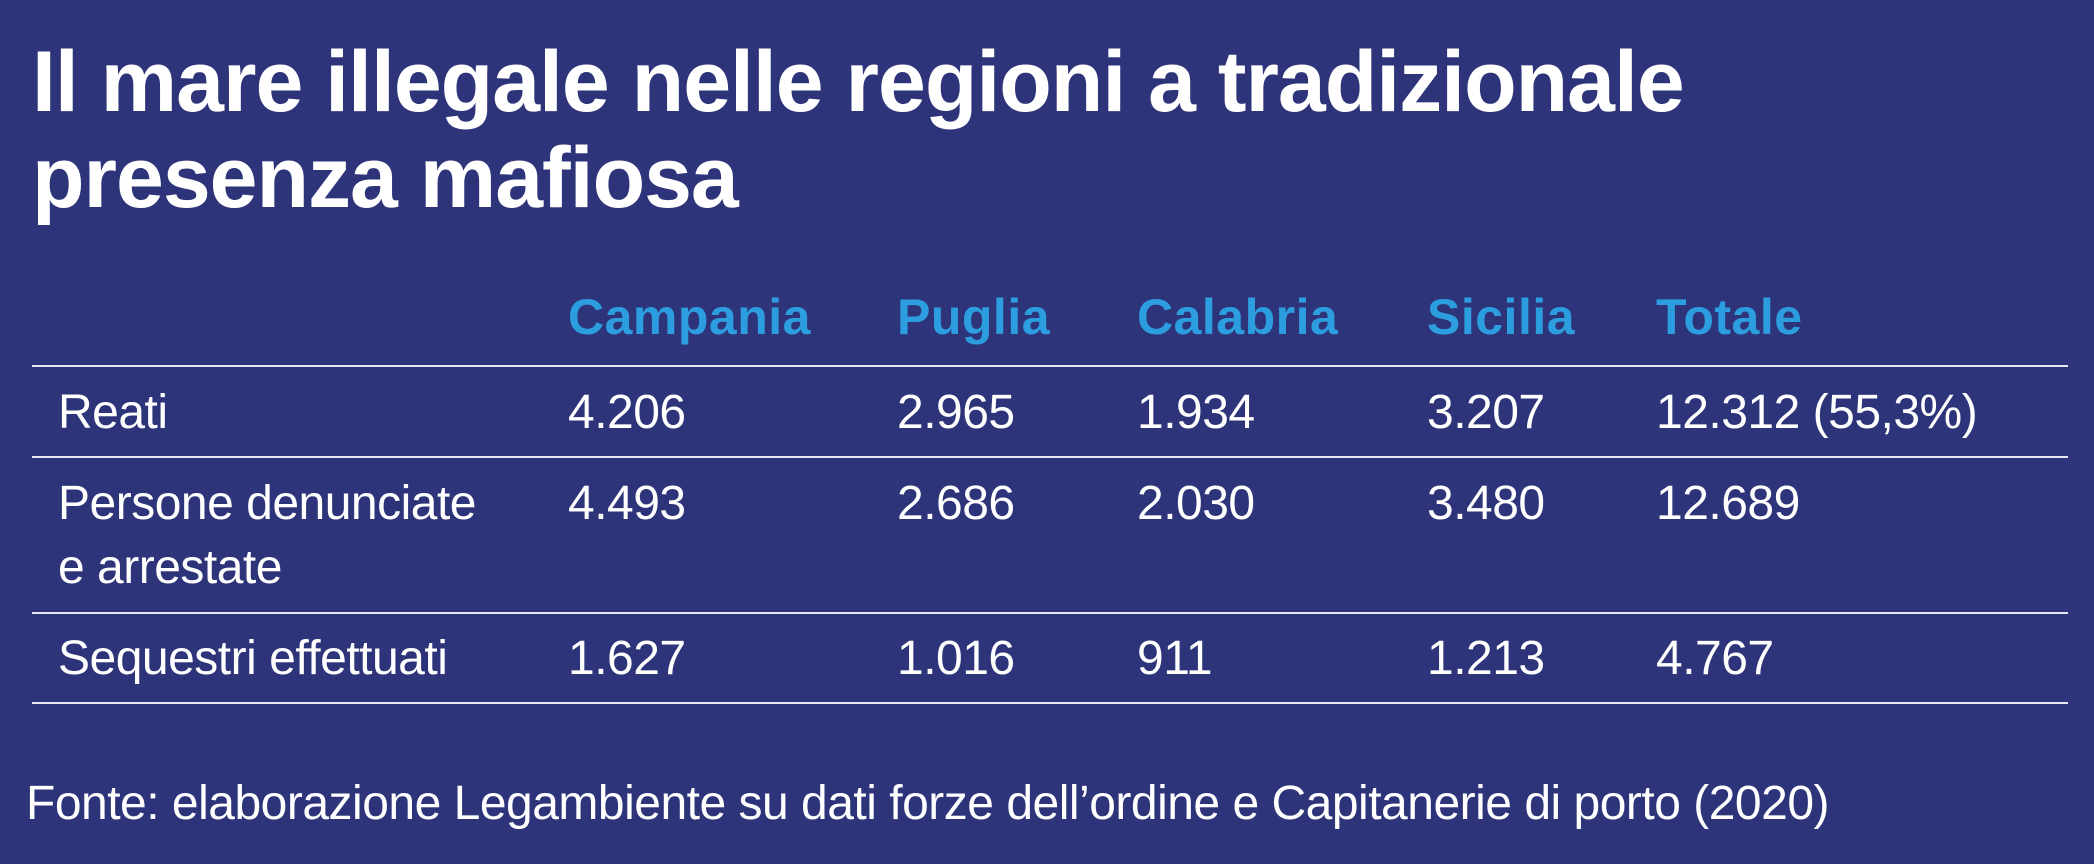 The image size is (2094, 864). What do you see at coordinates (627, 503) in the screenshot?
I see `table-cell: 4.493` at bounding box center [627, 503].